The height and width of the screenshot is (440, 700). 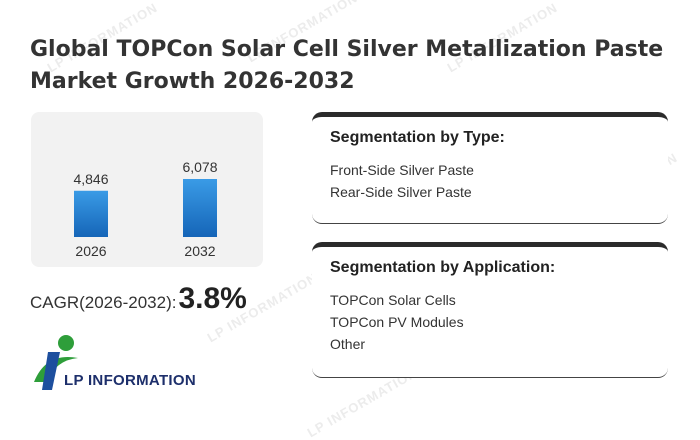 What do you see at coordinates (199, 167) in the screenshot?
I see `bar-value-label: 6,078` at bounding box center [199, 167].